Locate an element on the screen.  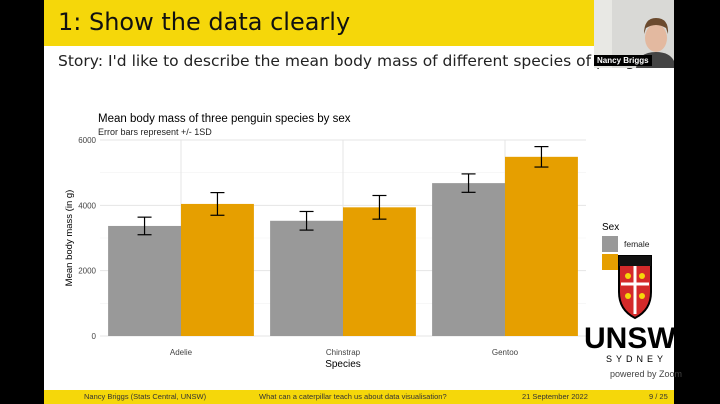
footer-author: Nancy Briggs (Stats Central, UNSW) is located at coordinates (145, 396).